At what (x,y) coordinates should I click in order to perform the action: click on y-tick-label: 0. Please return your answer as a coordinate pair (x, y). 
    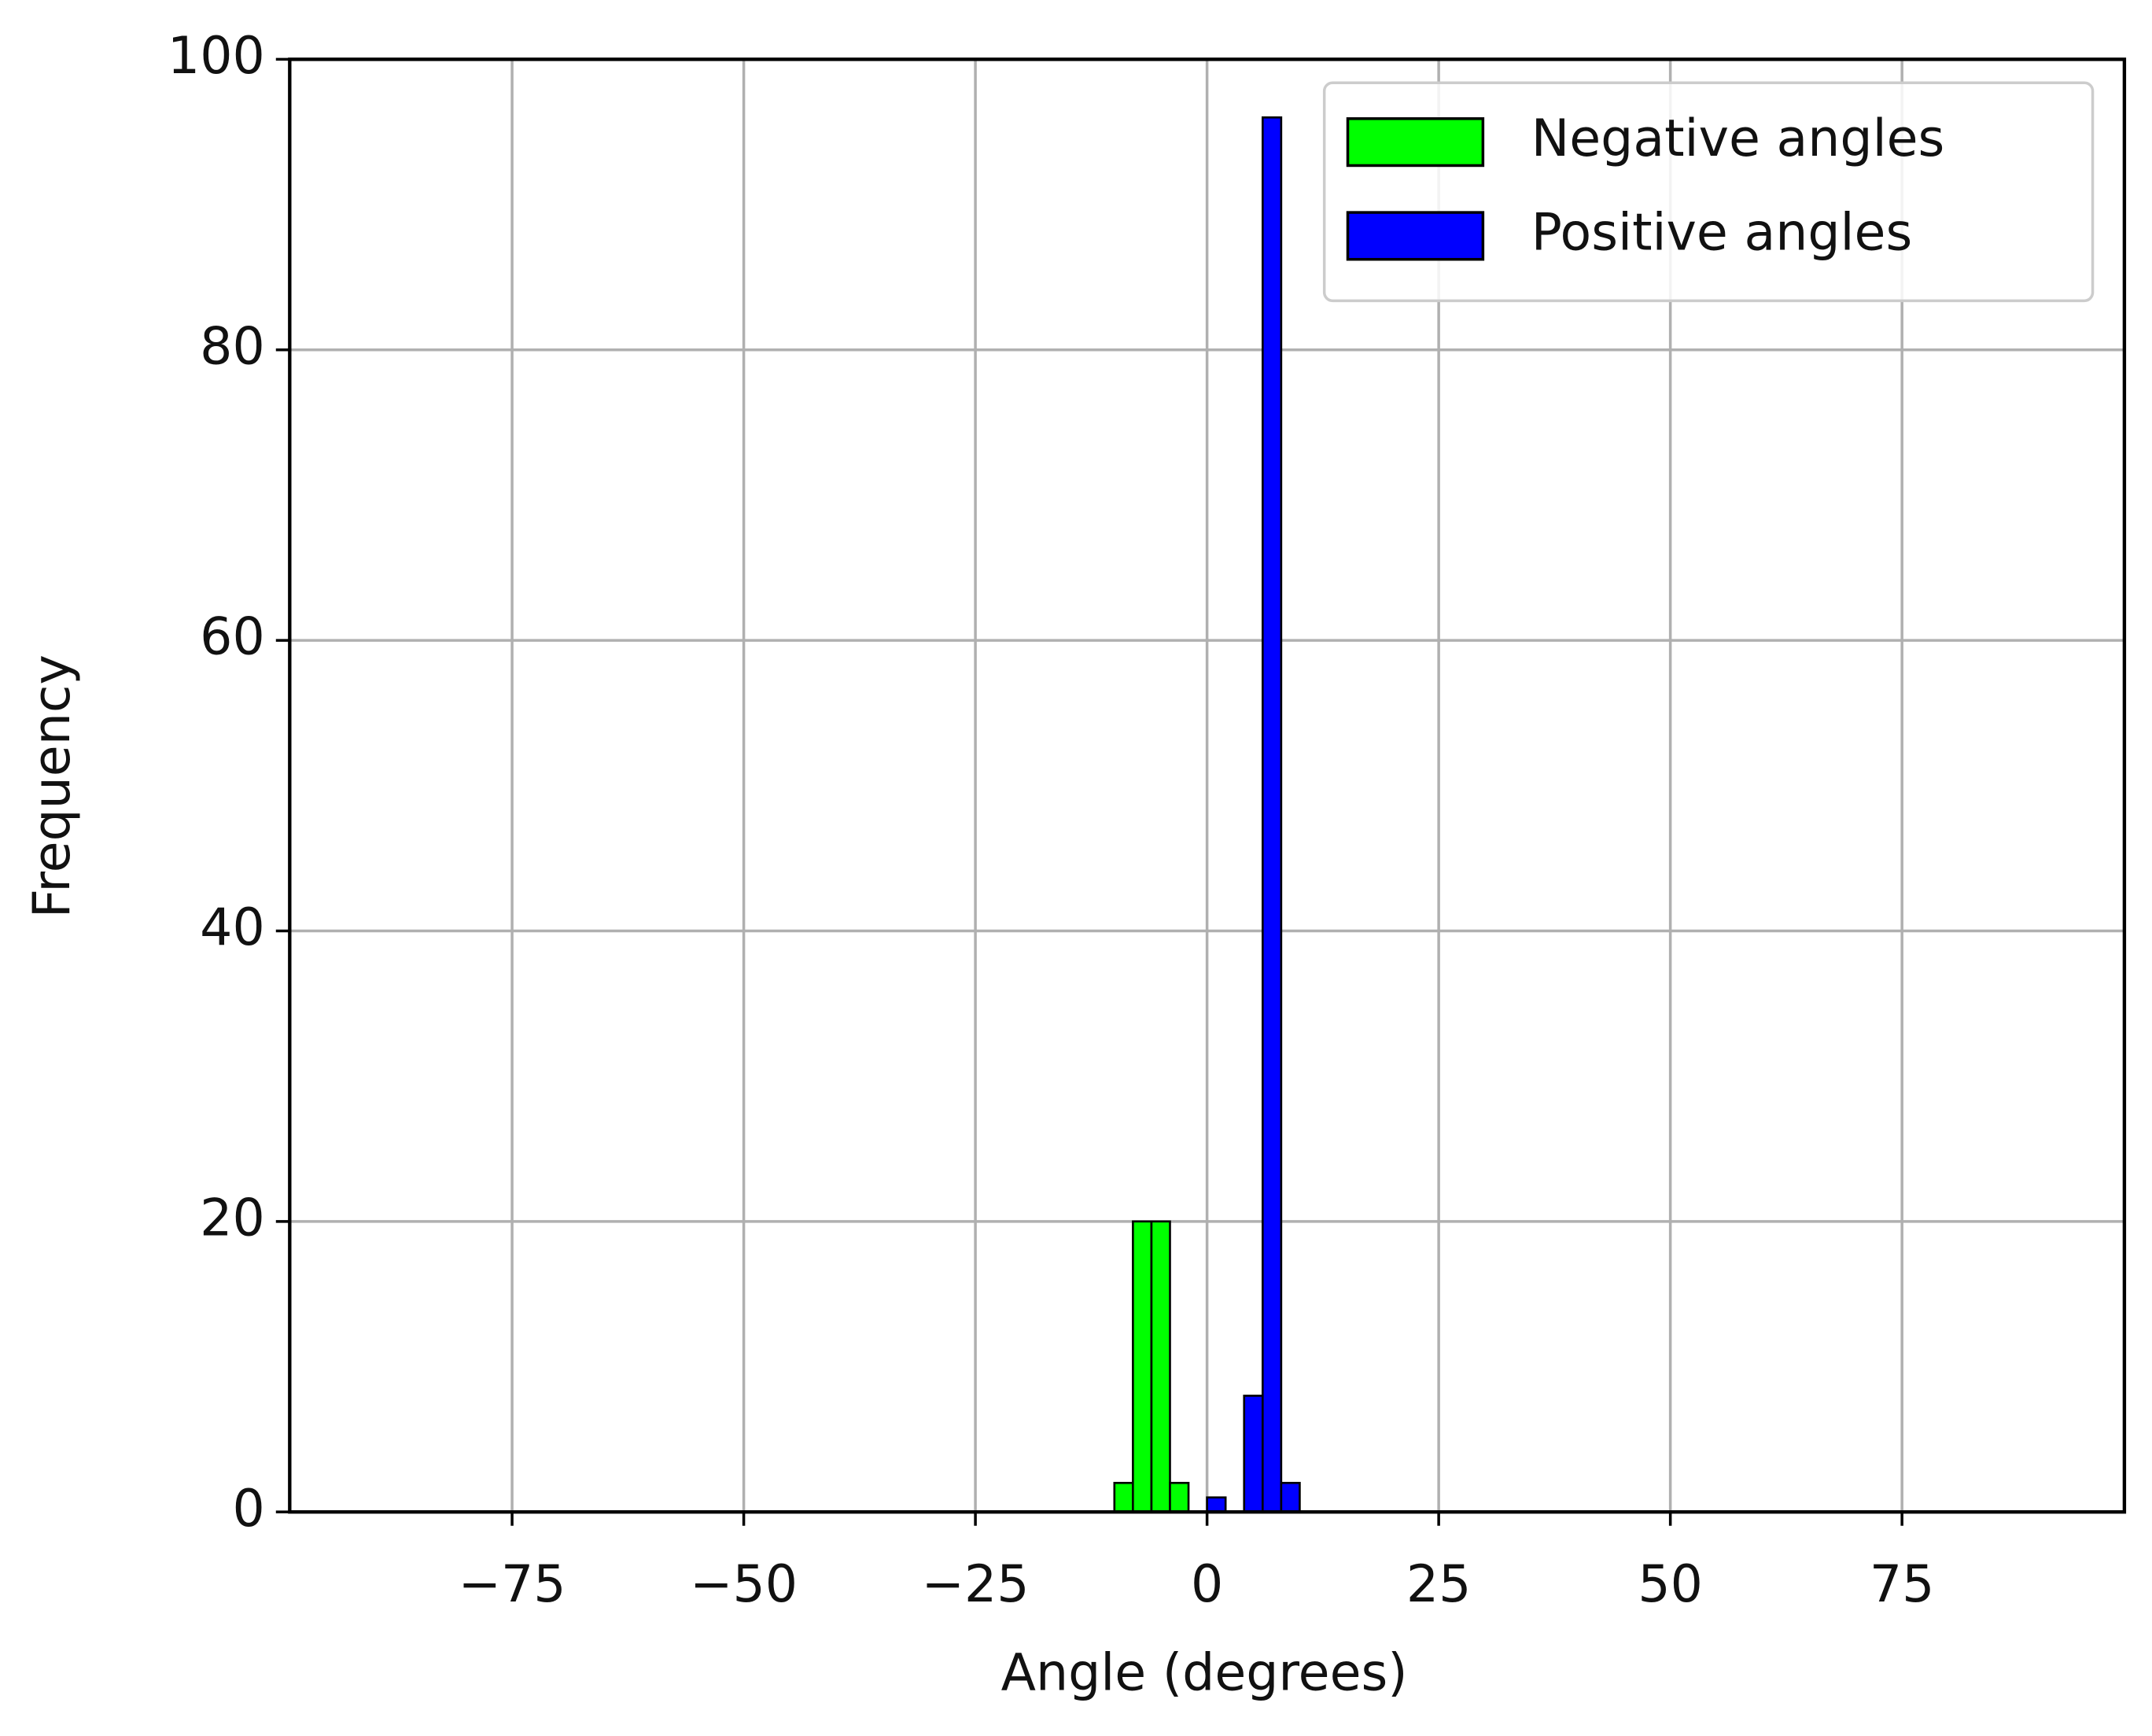
    Looking at the image, I should click on (248, 1510).